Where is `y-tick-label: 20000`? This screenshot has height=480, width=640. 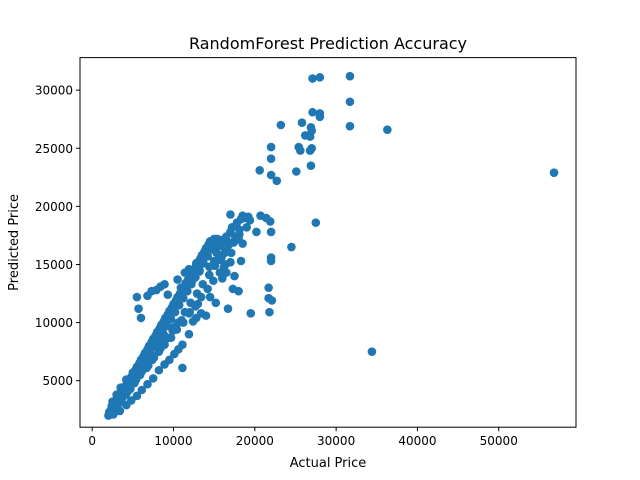 y-tick-label: 20000 is located at coordinates (54, 207).